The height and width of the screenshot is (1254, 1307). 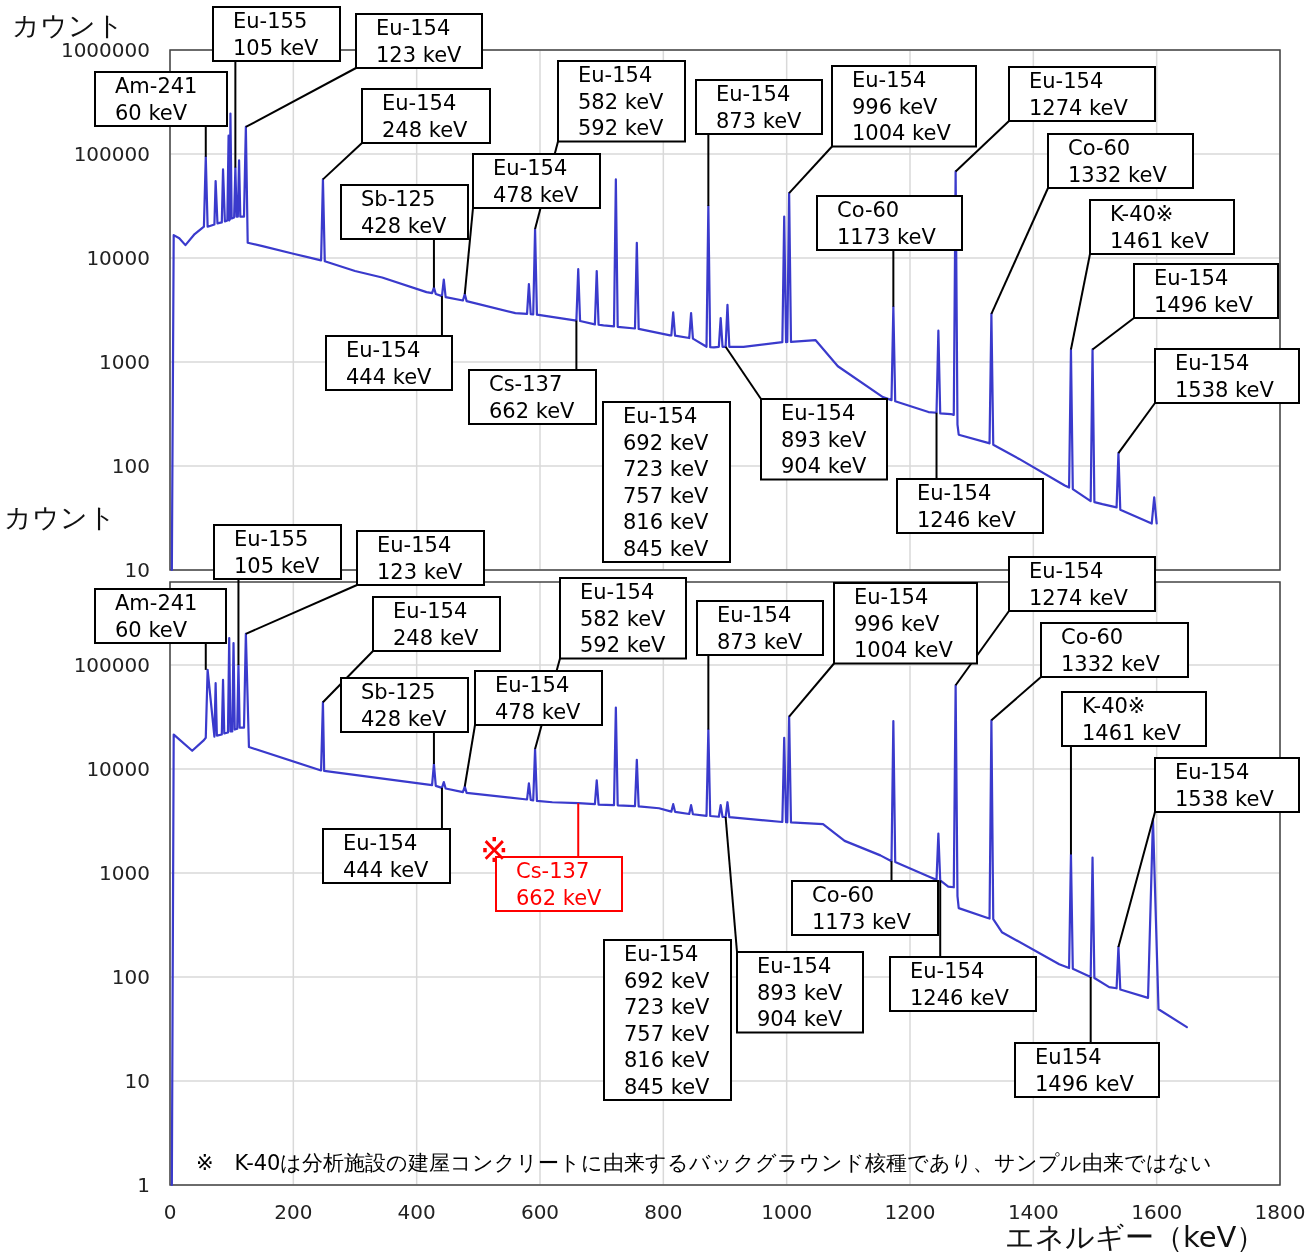 I want to click on x-tick-label: 400, so click(x=416, y=1212).